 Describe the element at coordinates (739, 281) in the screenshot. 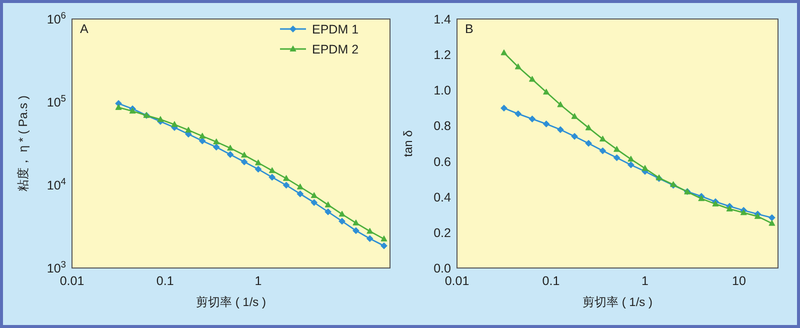

I see `x-tick-label: 10` at that location.